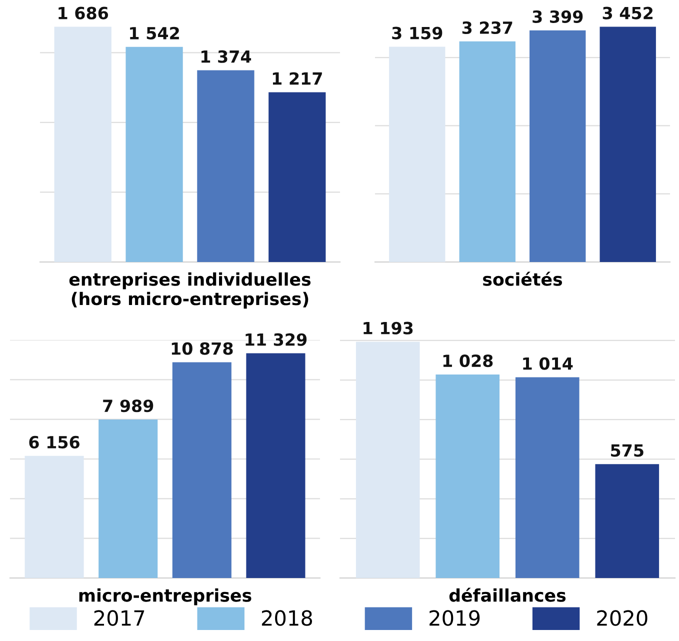 This screenshot has height=641, width=679. What do you see at coordinates (417, 33) in the screenshot?
I see `data-label: 3 159` at bounding box center [417, 33].